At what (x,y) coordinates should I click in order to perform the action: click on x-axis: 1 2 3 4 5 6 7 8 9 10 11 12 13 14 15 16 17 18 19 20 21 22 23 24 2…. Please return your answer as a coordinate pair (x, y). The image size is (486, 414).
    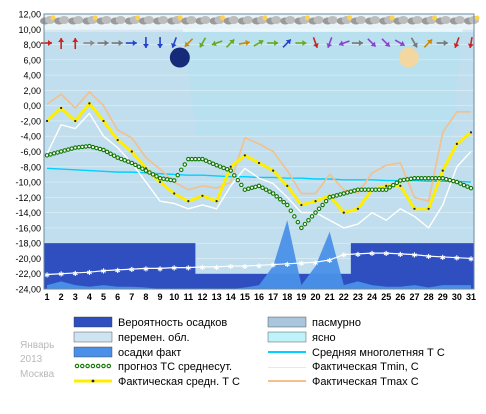
    Looking at the image, I should click on (260, 297).